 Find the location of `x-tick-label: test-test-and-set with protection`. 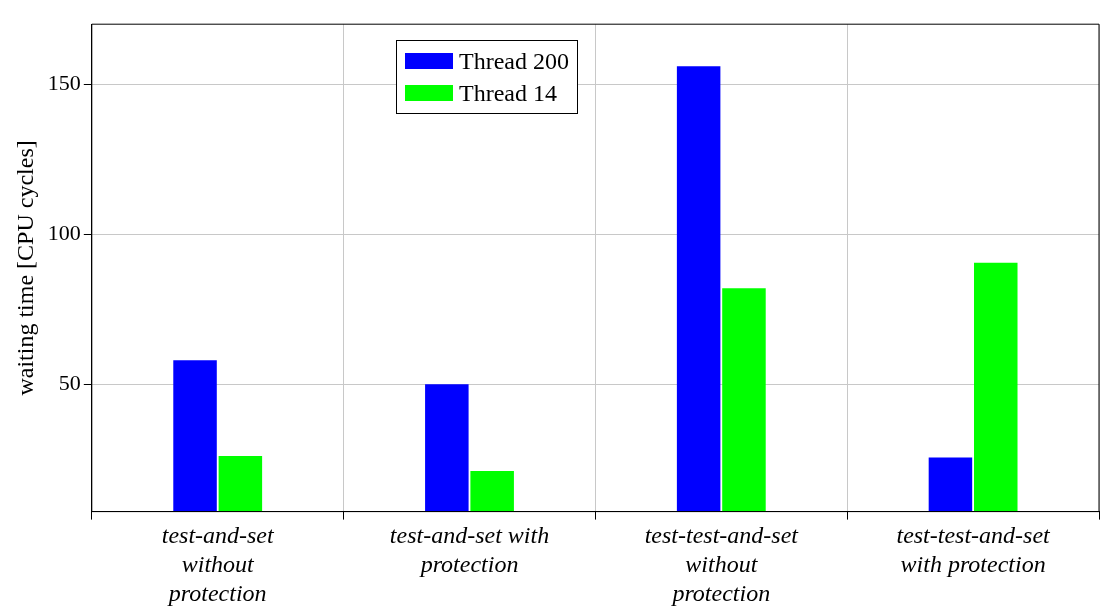

x-tick-label: test-test-and-set with protection is located at coordinates (974, 550).